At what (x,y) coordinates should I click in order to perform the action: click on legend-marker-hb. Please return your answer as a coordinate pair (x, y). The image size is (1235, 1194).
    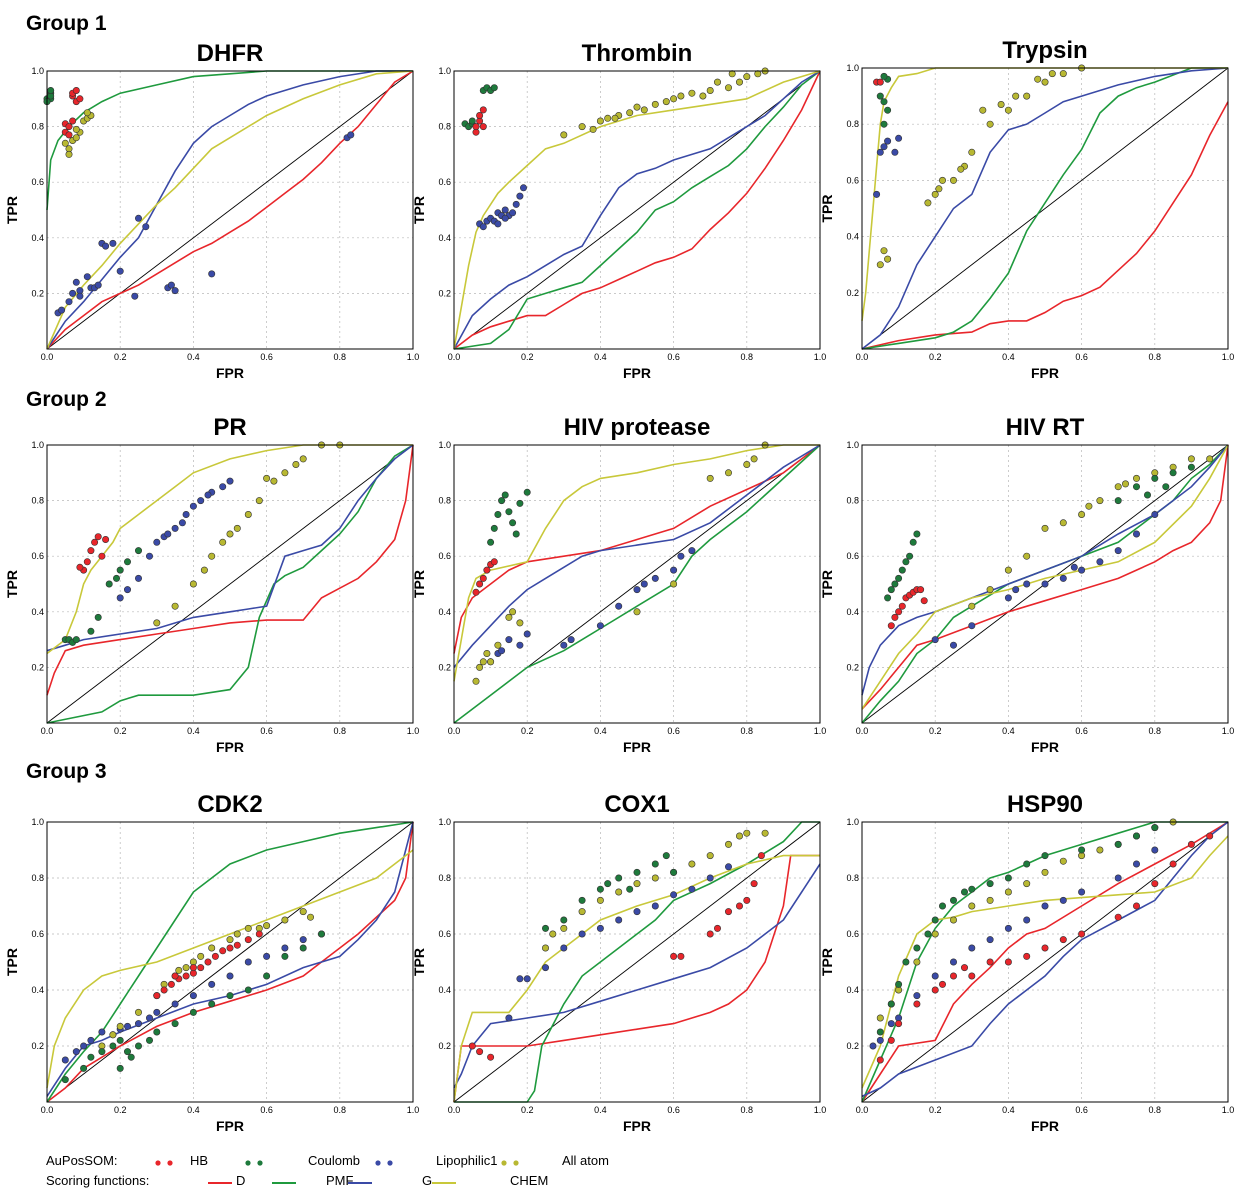
    Looking at the image, I should click on (158, 1163).